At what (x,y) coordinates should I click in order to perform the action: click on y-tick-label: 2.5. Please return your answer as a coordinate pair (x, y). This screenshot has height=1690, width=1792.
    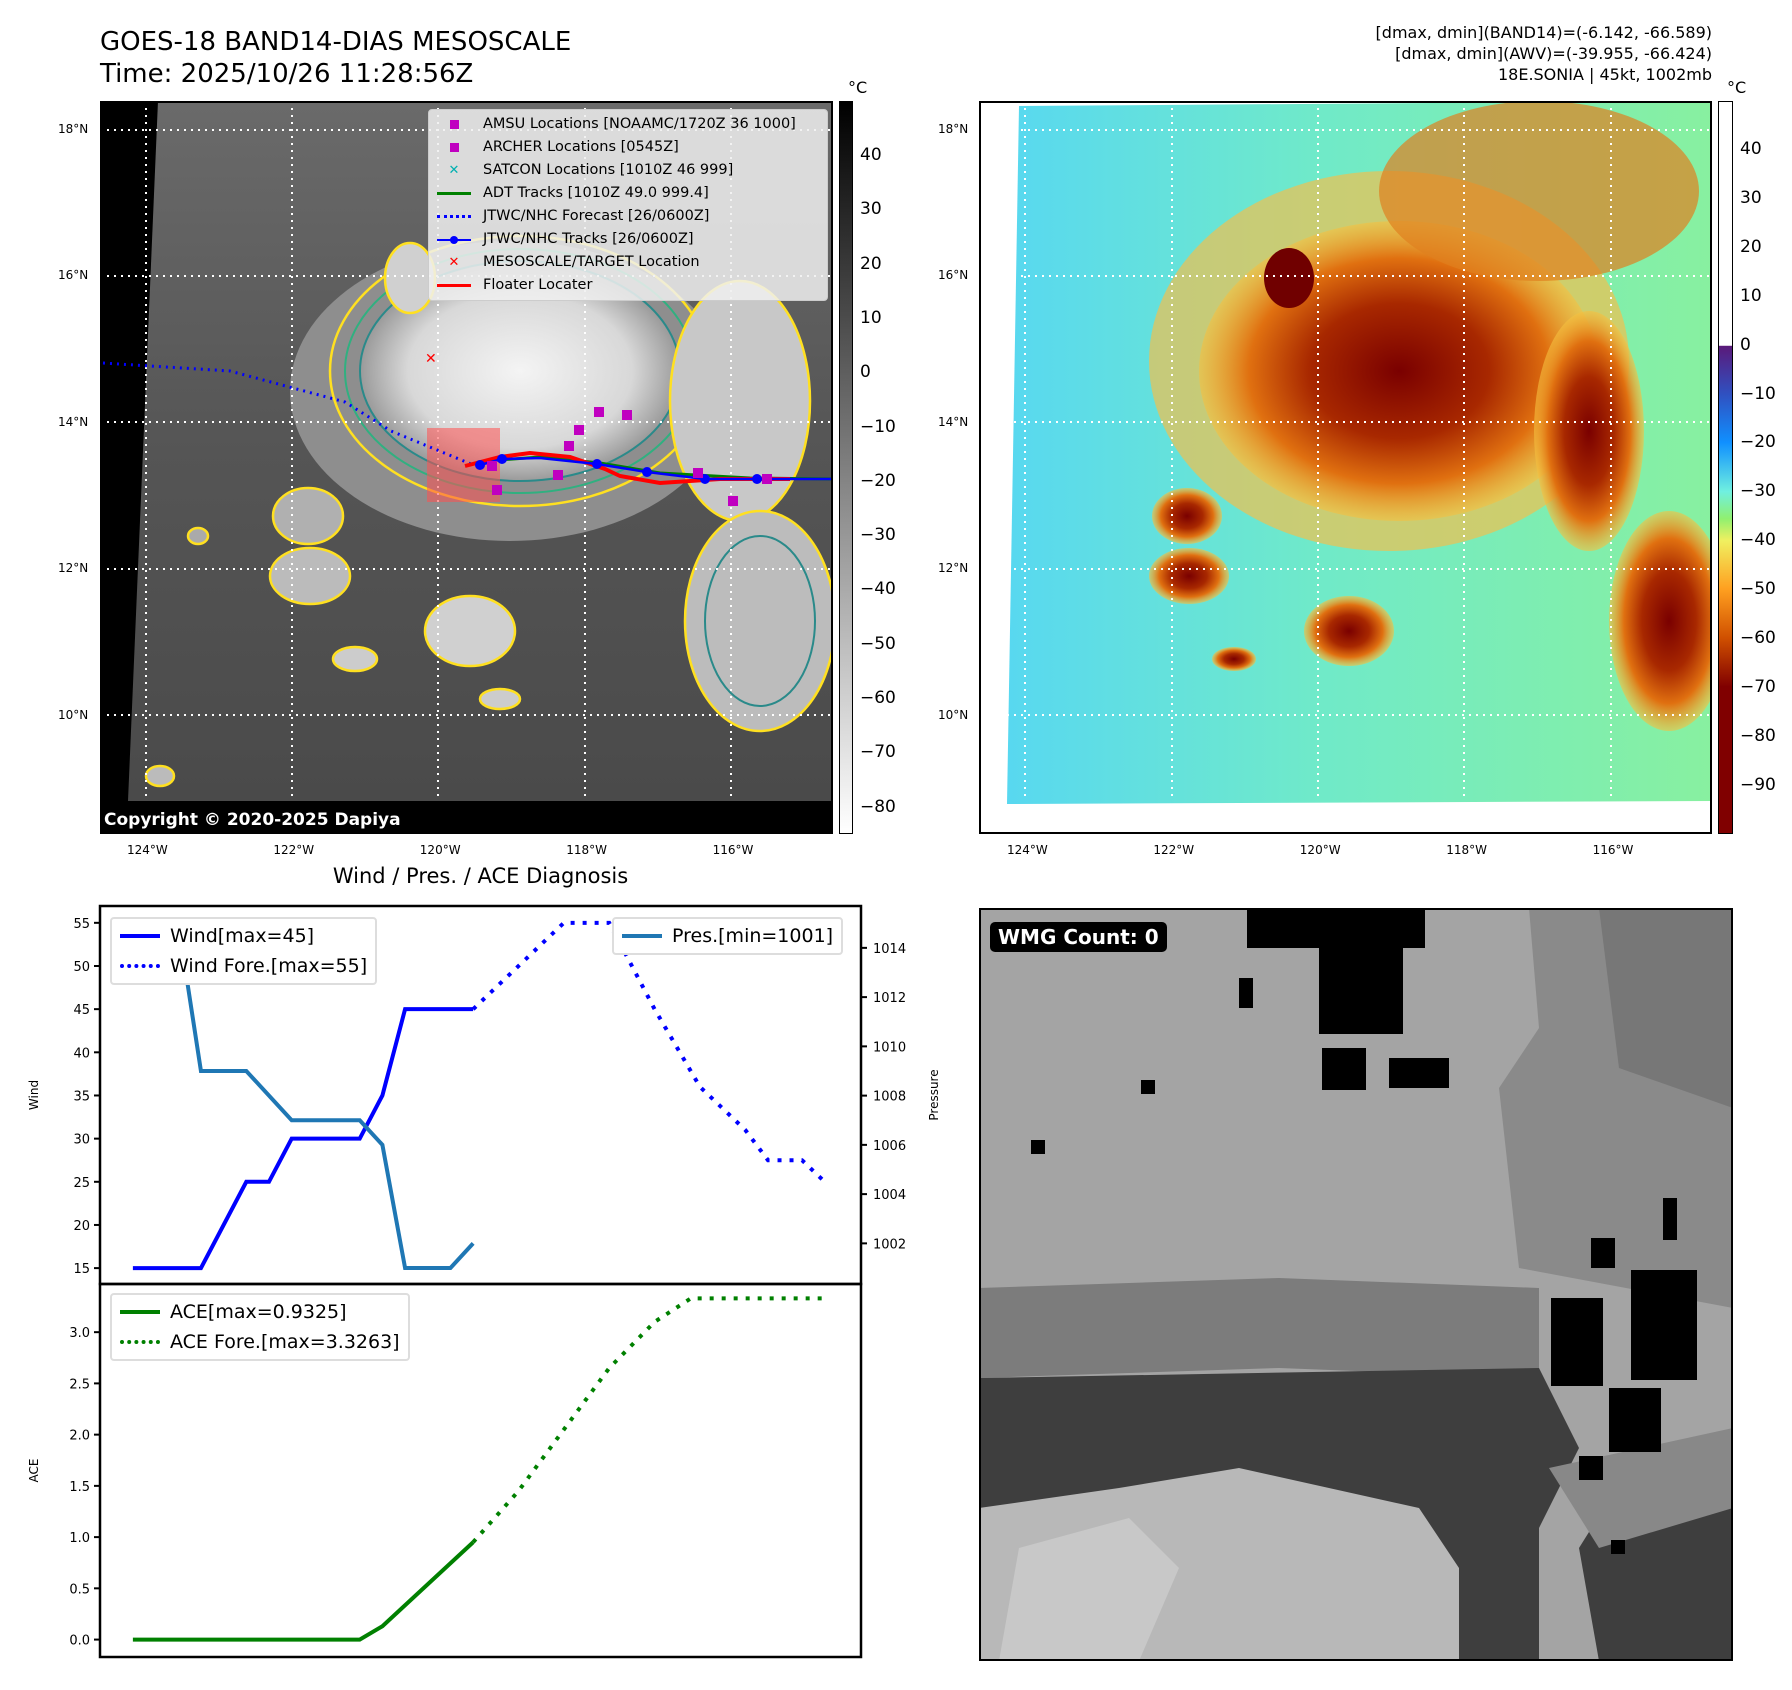
    Looking at the image, I should click on (79, 1384).